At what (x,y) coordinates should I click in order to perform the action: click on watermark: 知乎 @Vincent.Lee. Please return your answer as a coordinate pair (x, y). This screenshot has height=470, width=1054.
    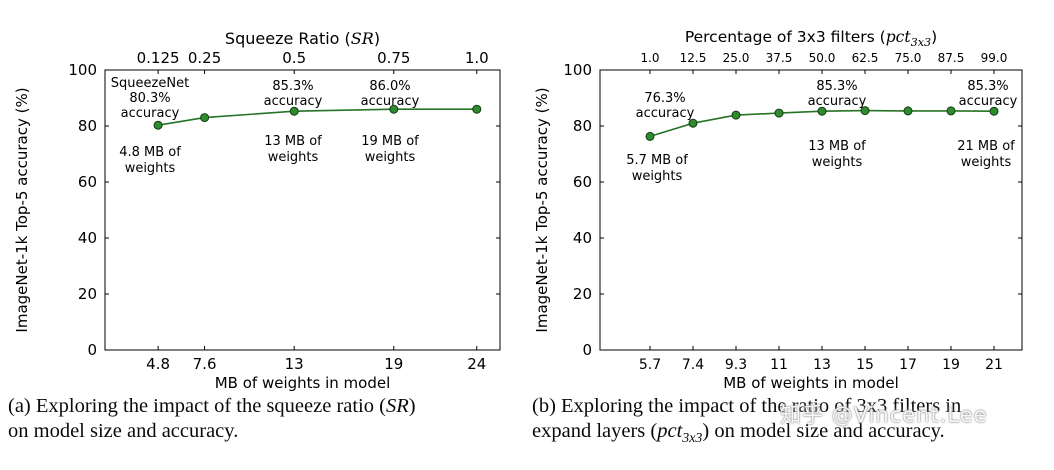
    Looking at the image, I should click on (884, 415).